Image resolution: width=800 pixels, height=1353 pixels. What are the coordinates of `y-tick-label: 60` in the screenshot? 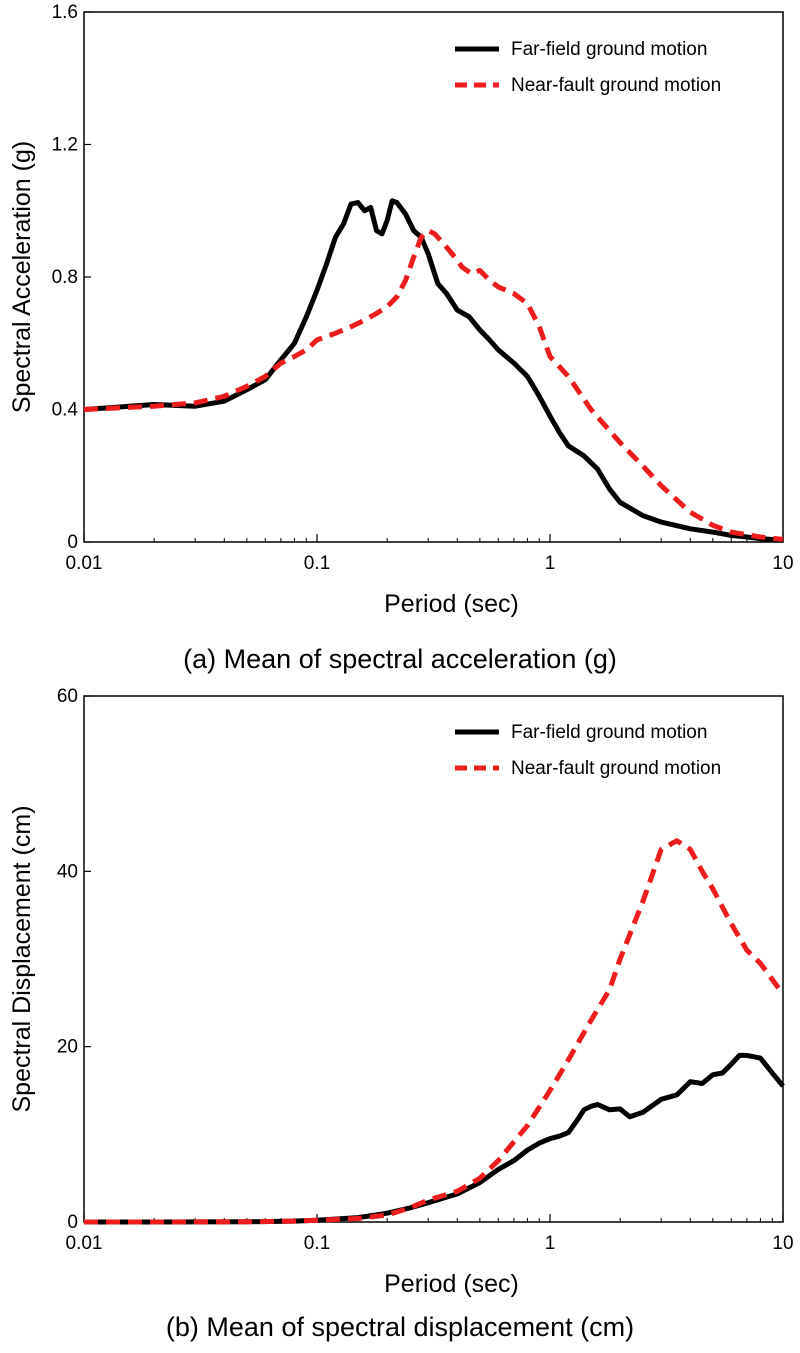 It's located at (67, 696).